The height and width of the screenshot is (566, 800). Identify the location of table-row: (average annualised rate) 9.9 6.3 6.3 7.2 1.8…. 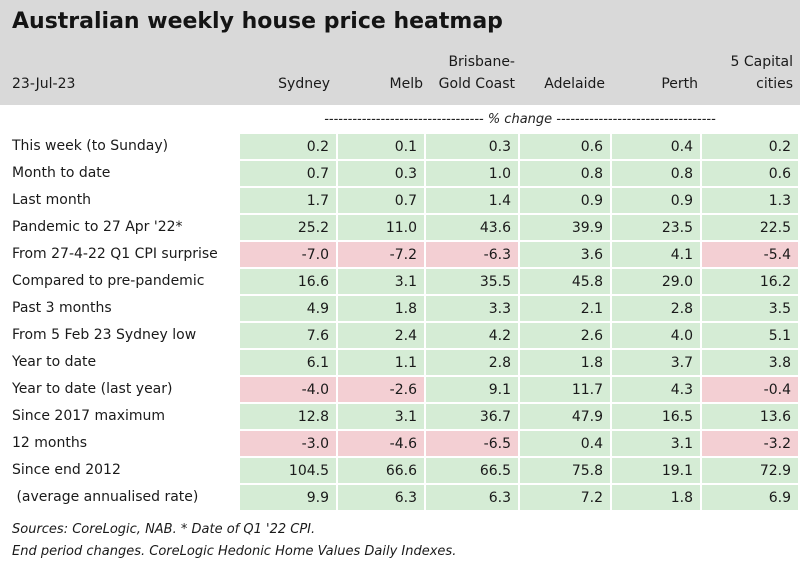
(400, 497).